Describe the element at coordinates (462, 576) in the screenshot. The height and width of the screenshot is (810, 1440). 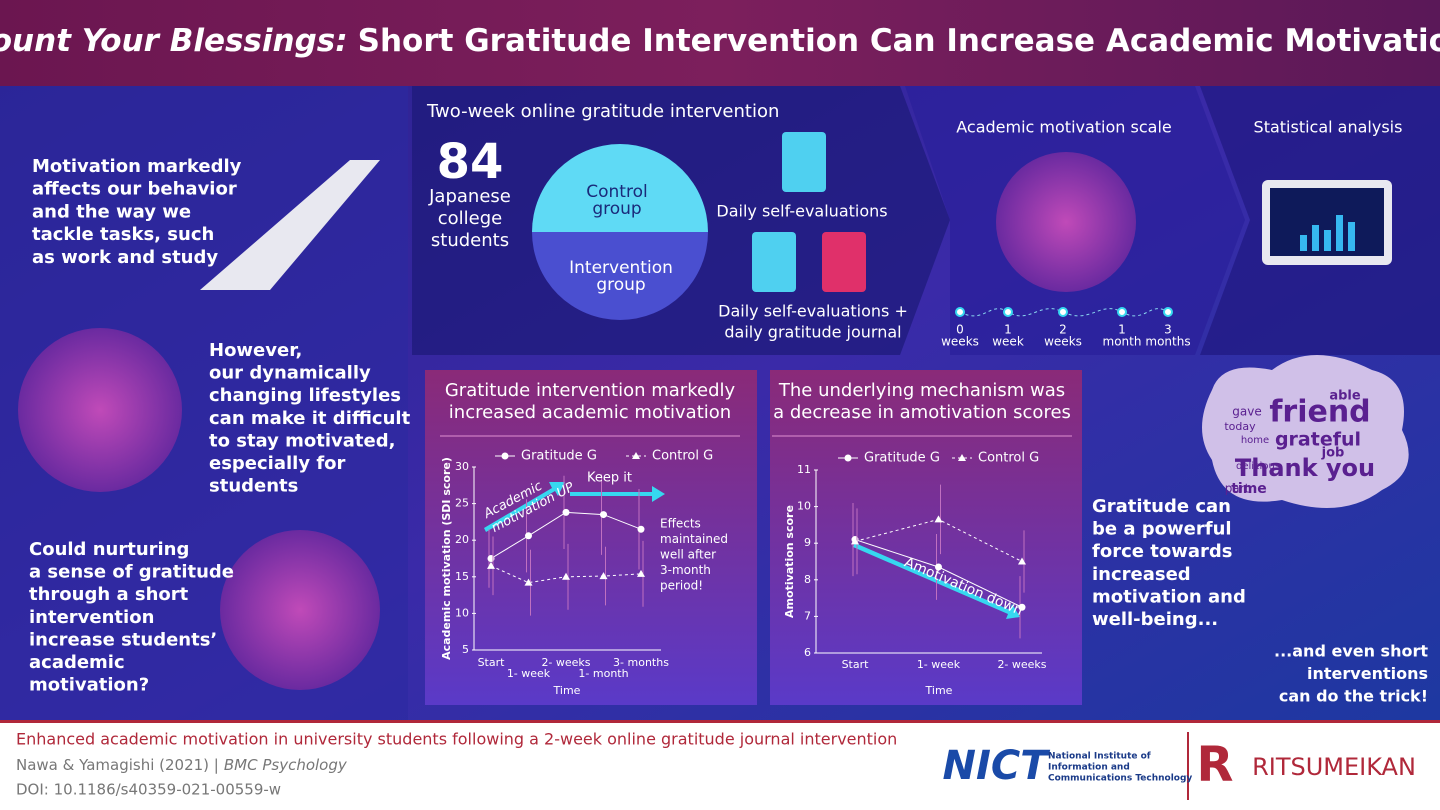
I see `y-tick-label: 15` at that location.